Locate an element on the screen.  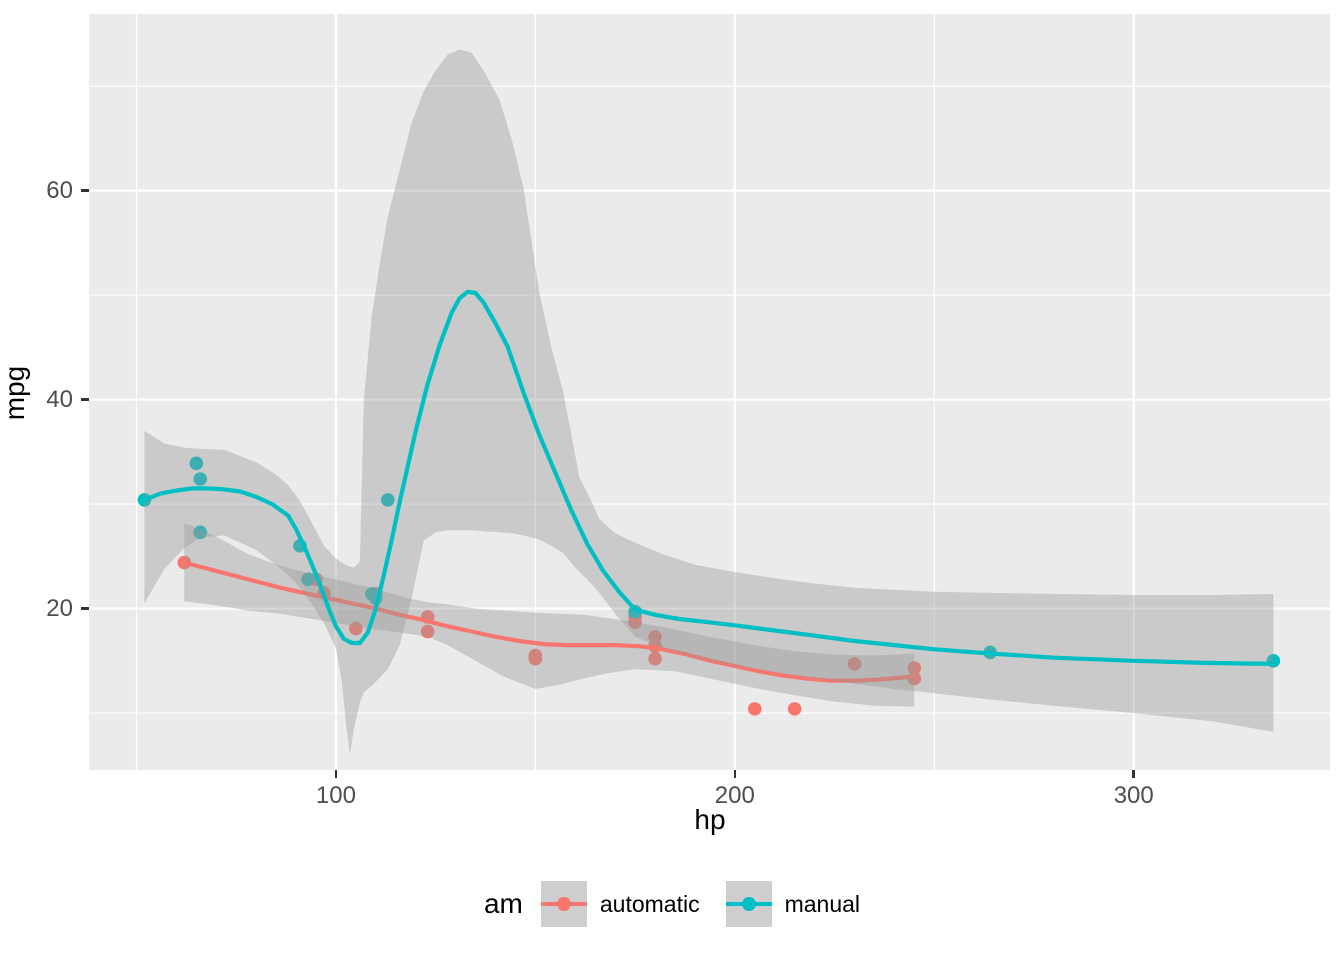
legend: am automatic manual is located at coordinates (672, 904).